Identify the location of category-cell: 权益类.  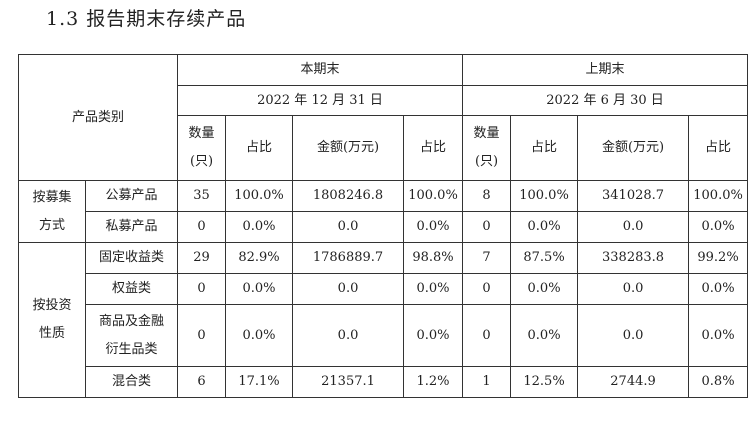
(131, 289).